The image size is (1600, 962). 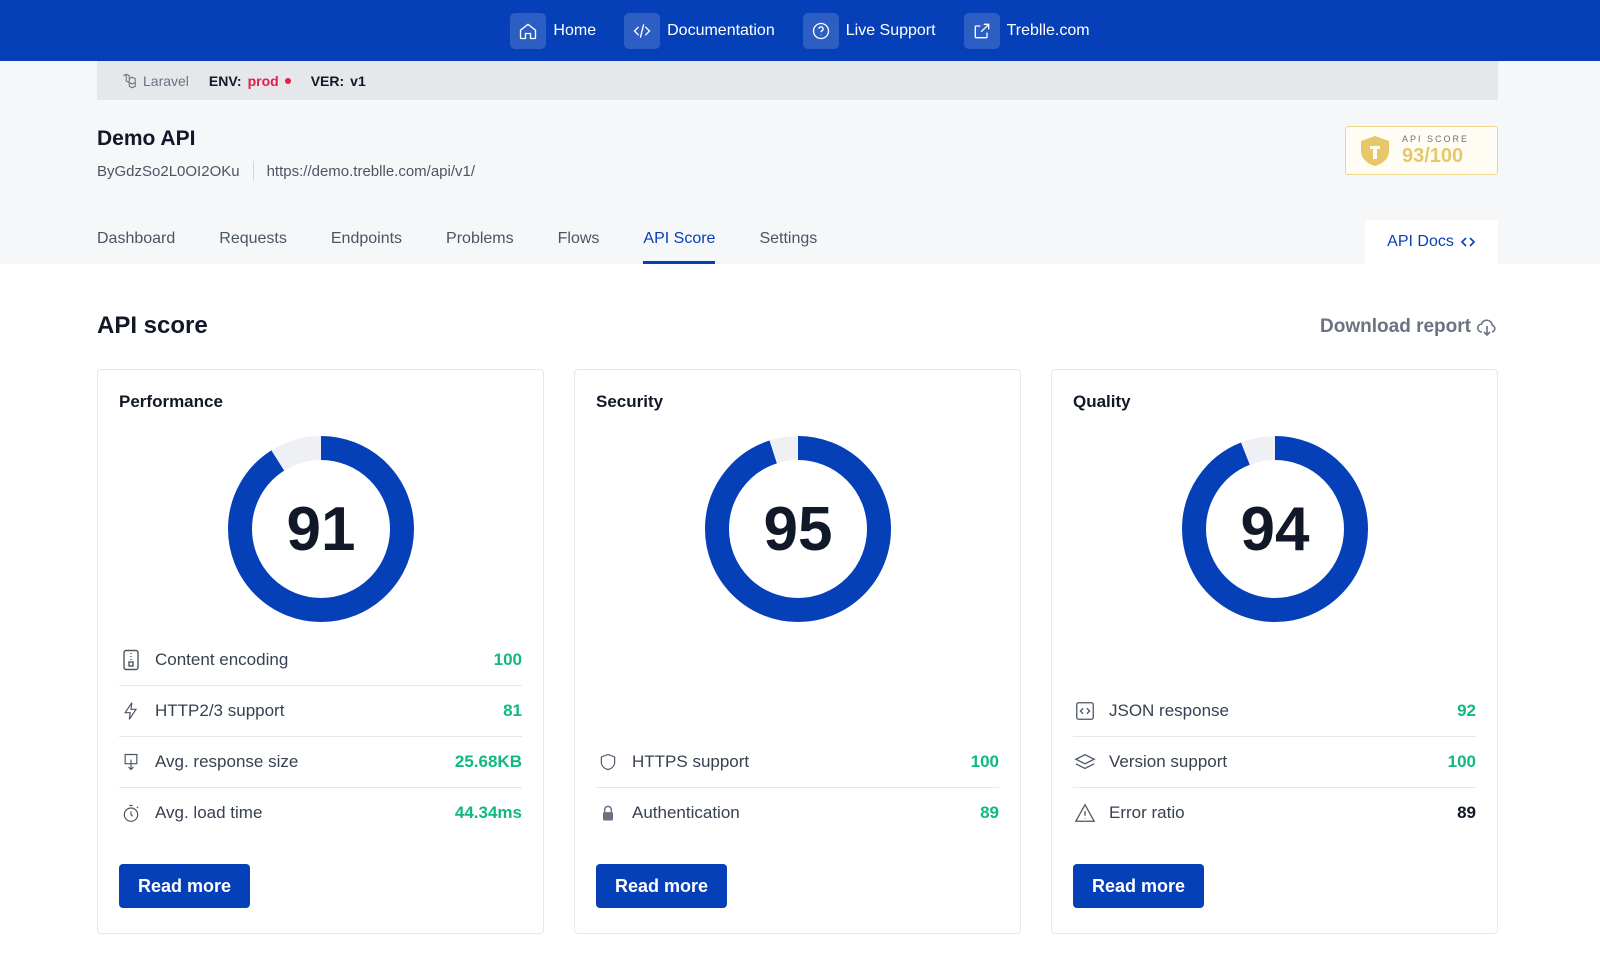 What do you see at coordinates (320, 710) in the screenshot?
I see `metric-row: HTTP2/3 support 81` at bounding box center [320, 710].